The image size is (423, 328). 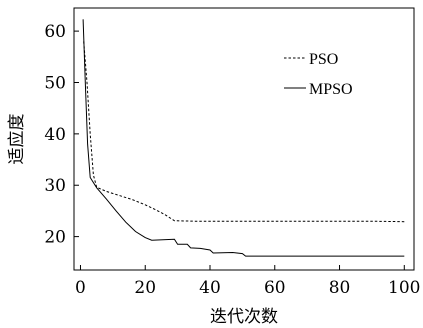 I want to click on legend: PSO MPSO, so click(x=318, y=74).